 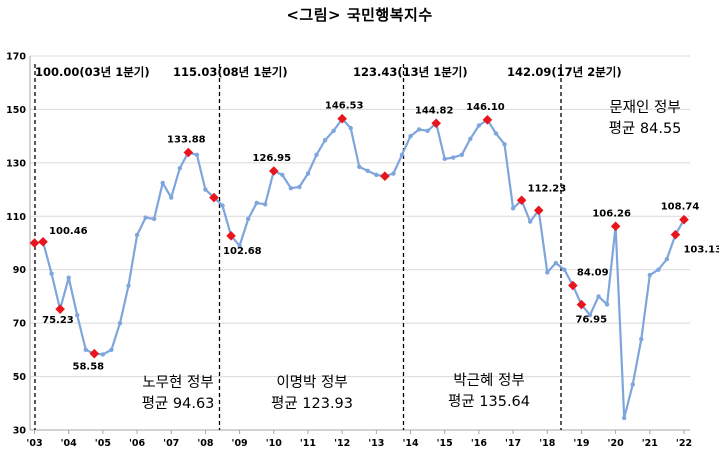 What do you see at coordinates (311, 382) in the screenshot?
I see `government-name: 이명박 정부` at bounding box center [311, 382].